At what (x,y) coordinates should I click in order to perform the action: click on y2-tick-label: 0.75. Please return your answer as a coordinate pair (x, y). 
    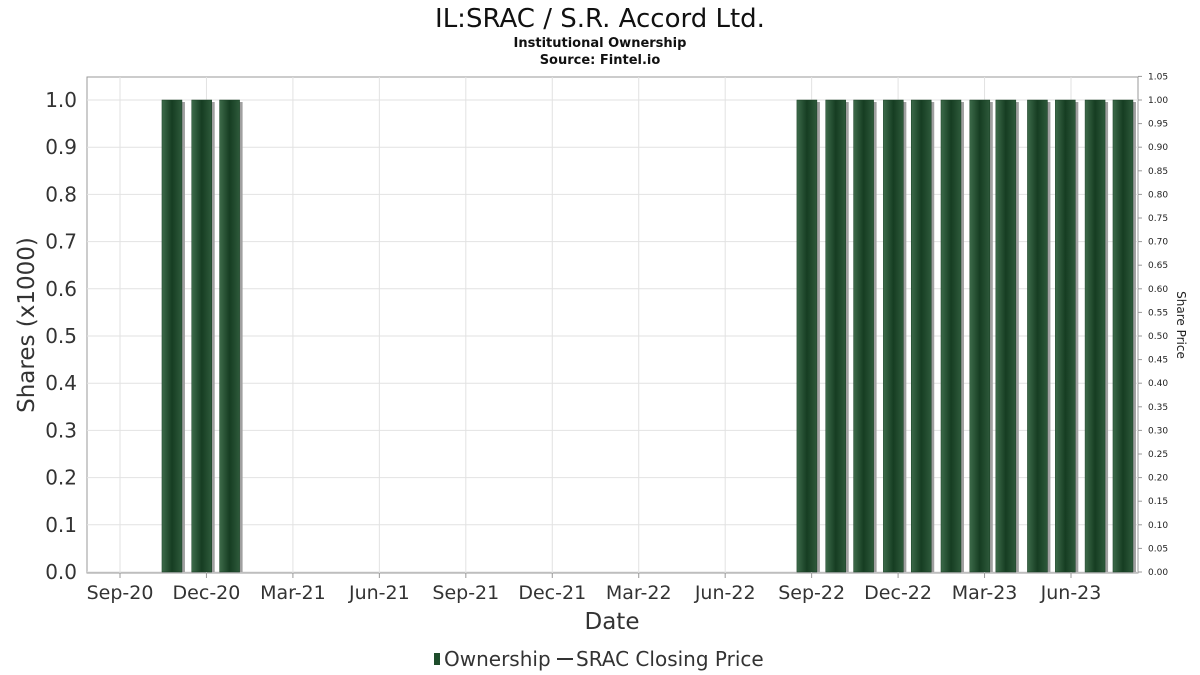
    Looking at the image, I should click on (1158, 219).